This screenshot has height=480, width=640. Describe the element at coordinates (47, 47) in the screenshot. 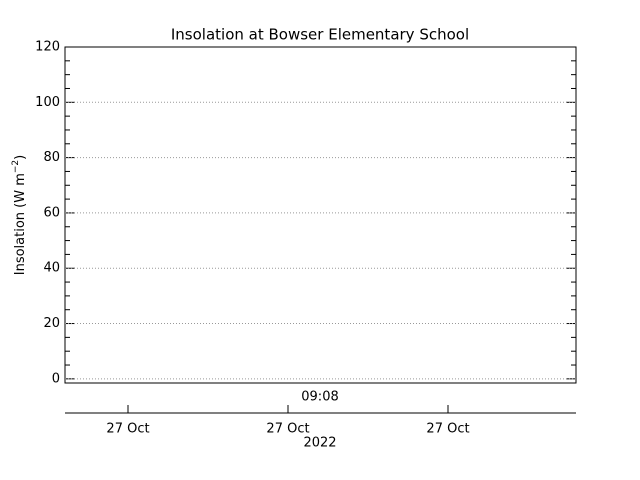

I see `y-tick-label: 120` at that location.